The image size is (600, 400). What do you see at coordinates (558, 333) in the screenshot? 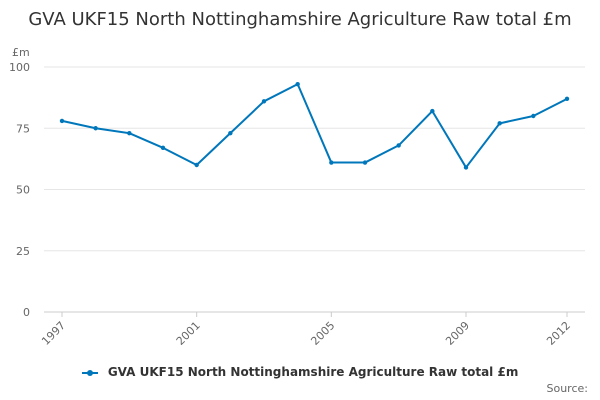
I see `x-tick-label: 2012` at bounding box center [558, 333].